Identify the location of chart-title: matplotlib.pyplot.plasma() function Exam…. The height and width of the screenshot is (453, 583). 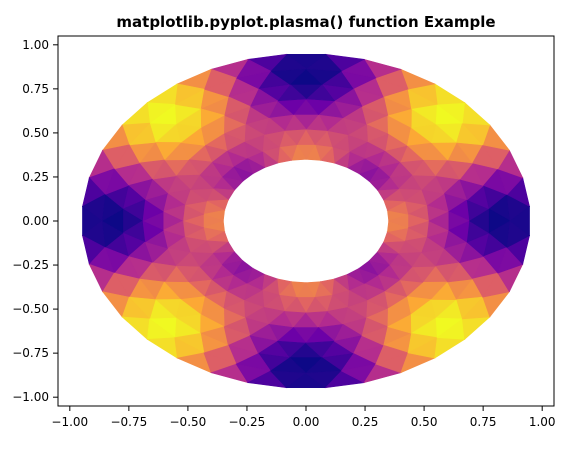
(305, 22).